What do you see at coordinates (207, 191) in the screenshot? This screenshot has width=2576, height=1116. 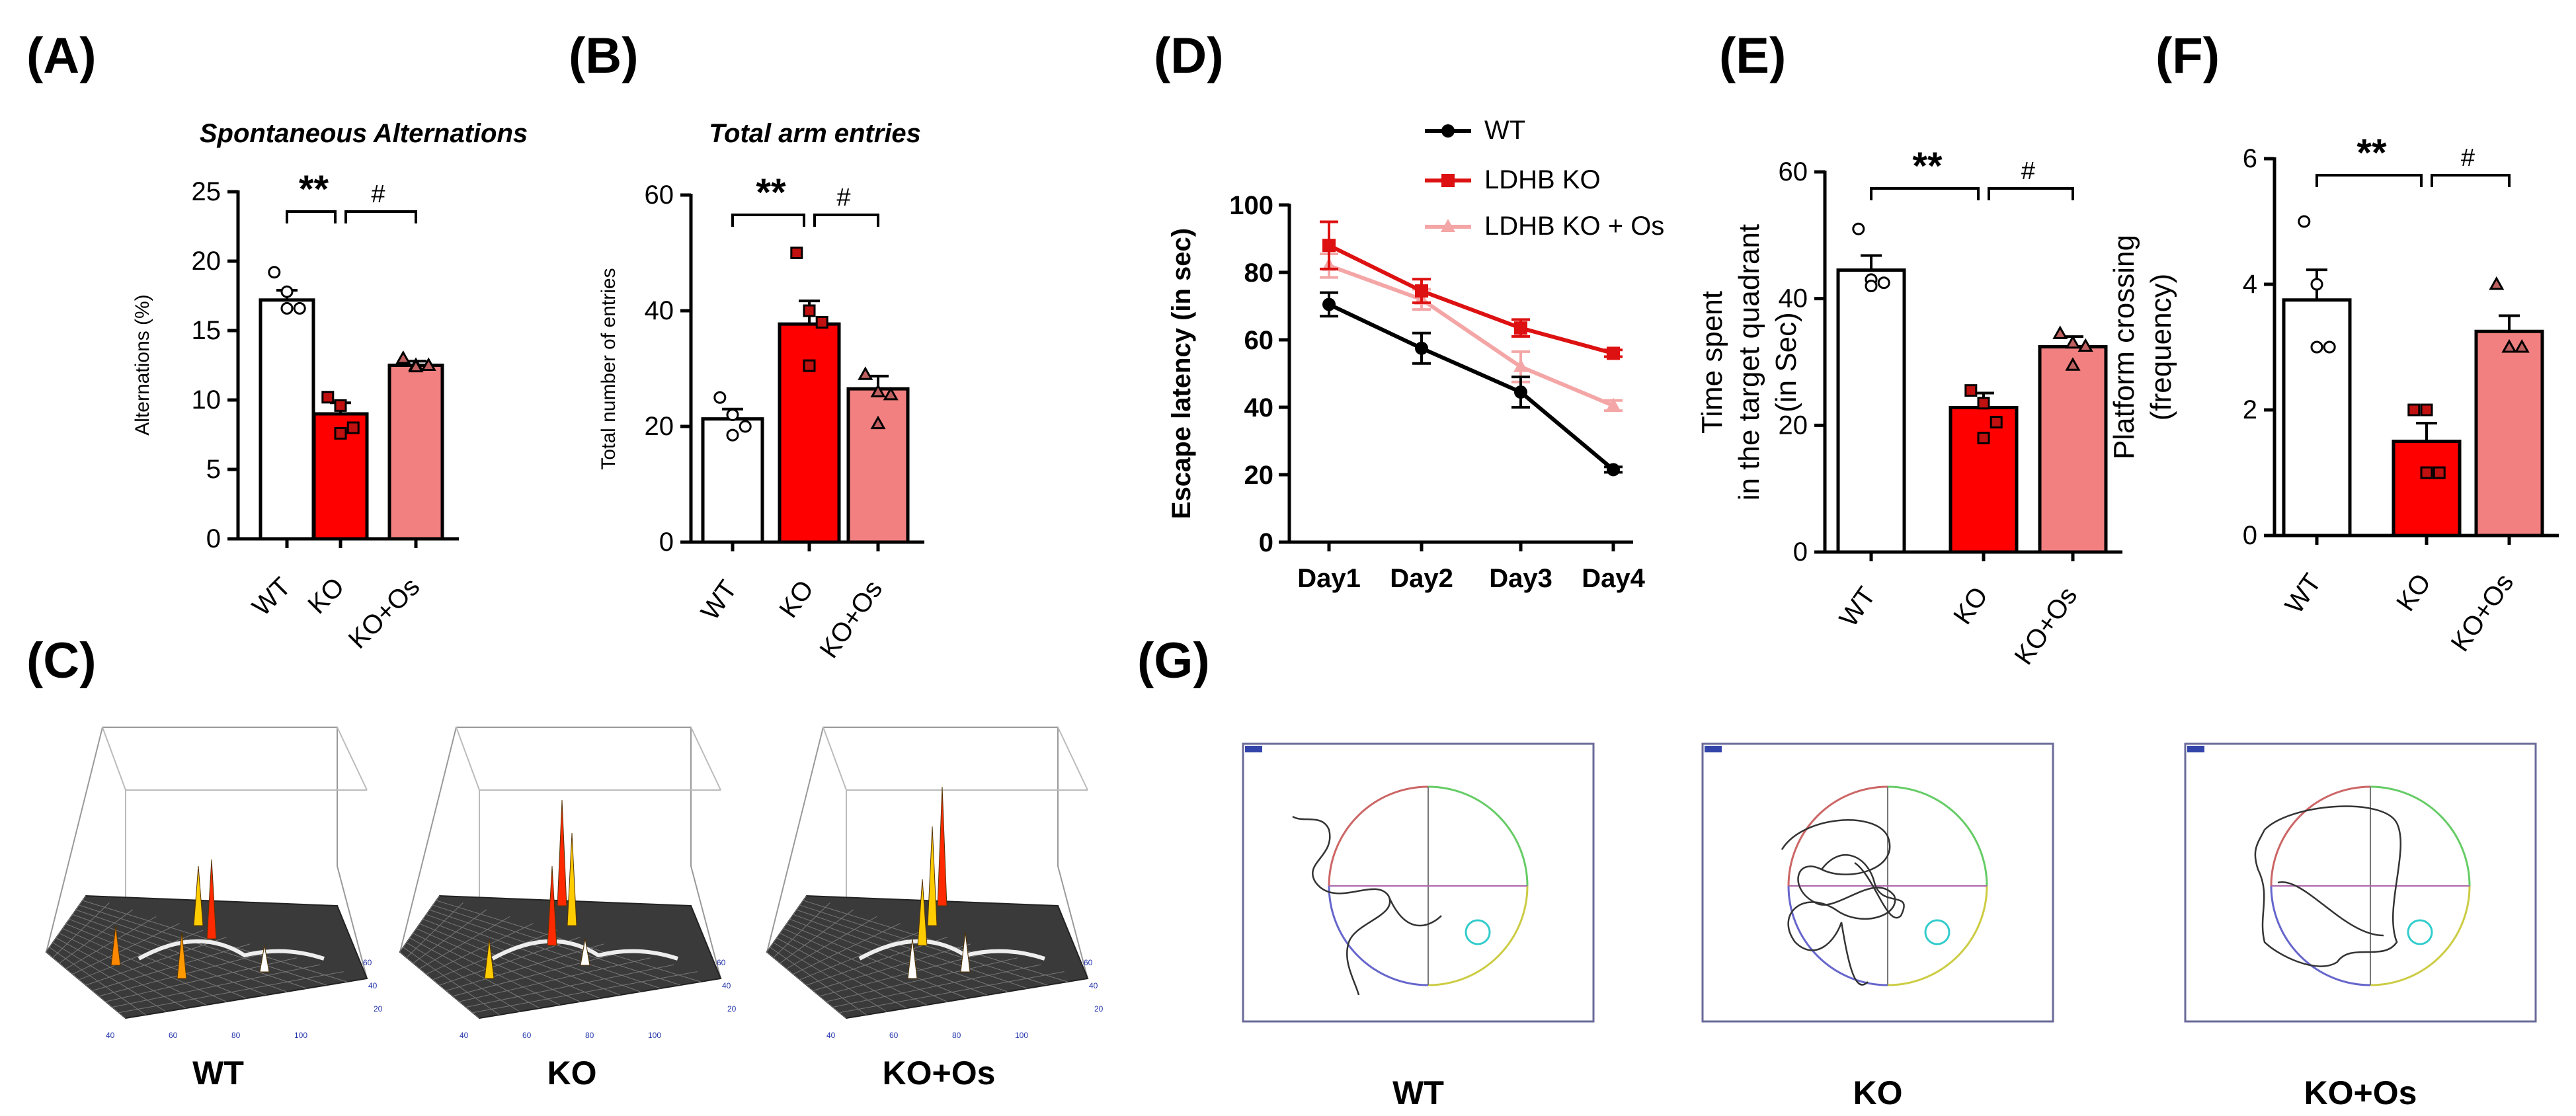 I see `y-tick-label: 25` at bounding box center [207, 191].